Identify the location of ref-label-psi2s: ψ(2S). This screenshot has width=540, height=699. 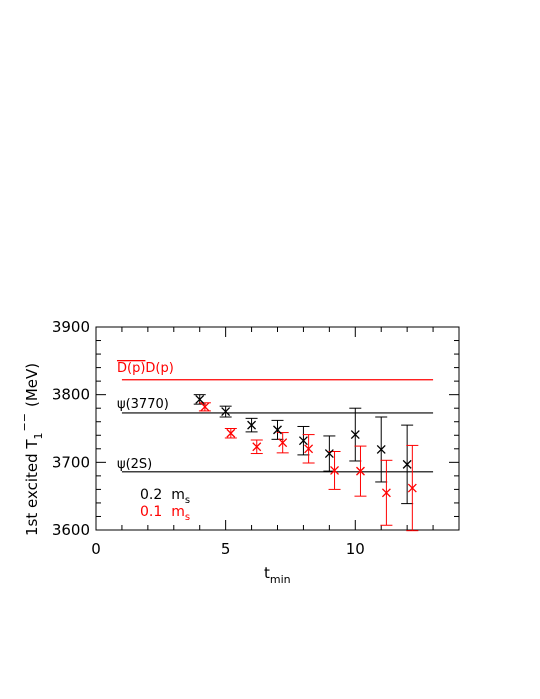
(134, 464).